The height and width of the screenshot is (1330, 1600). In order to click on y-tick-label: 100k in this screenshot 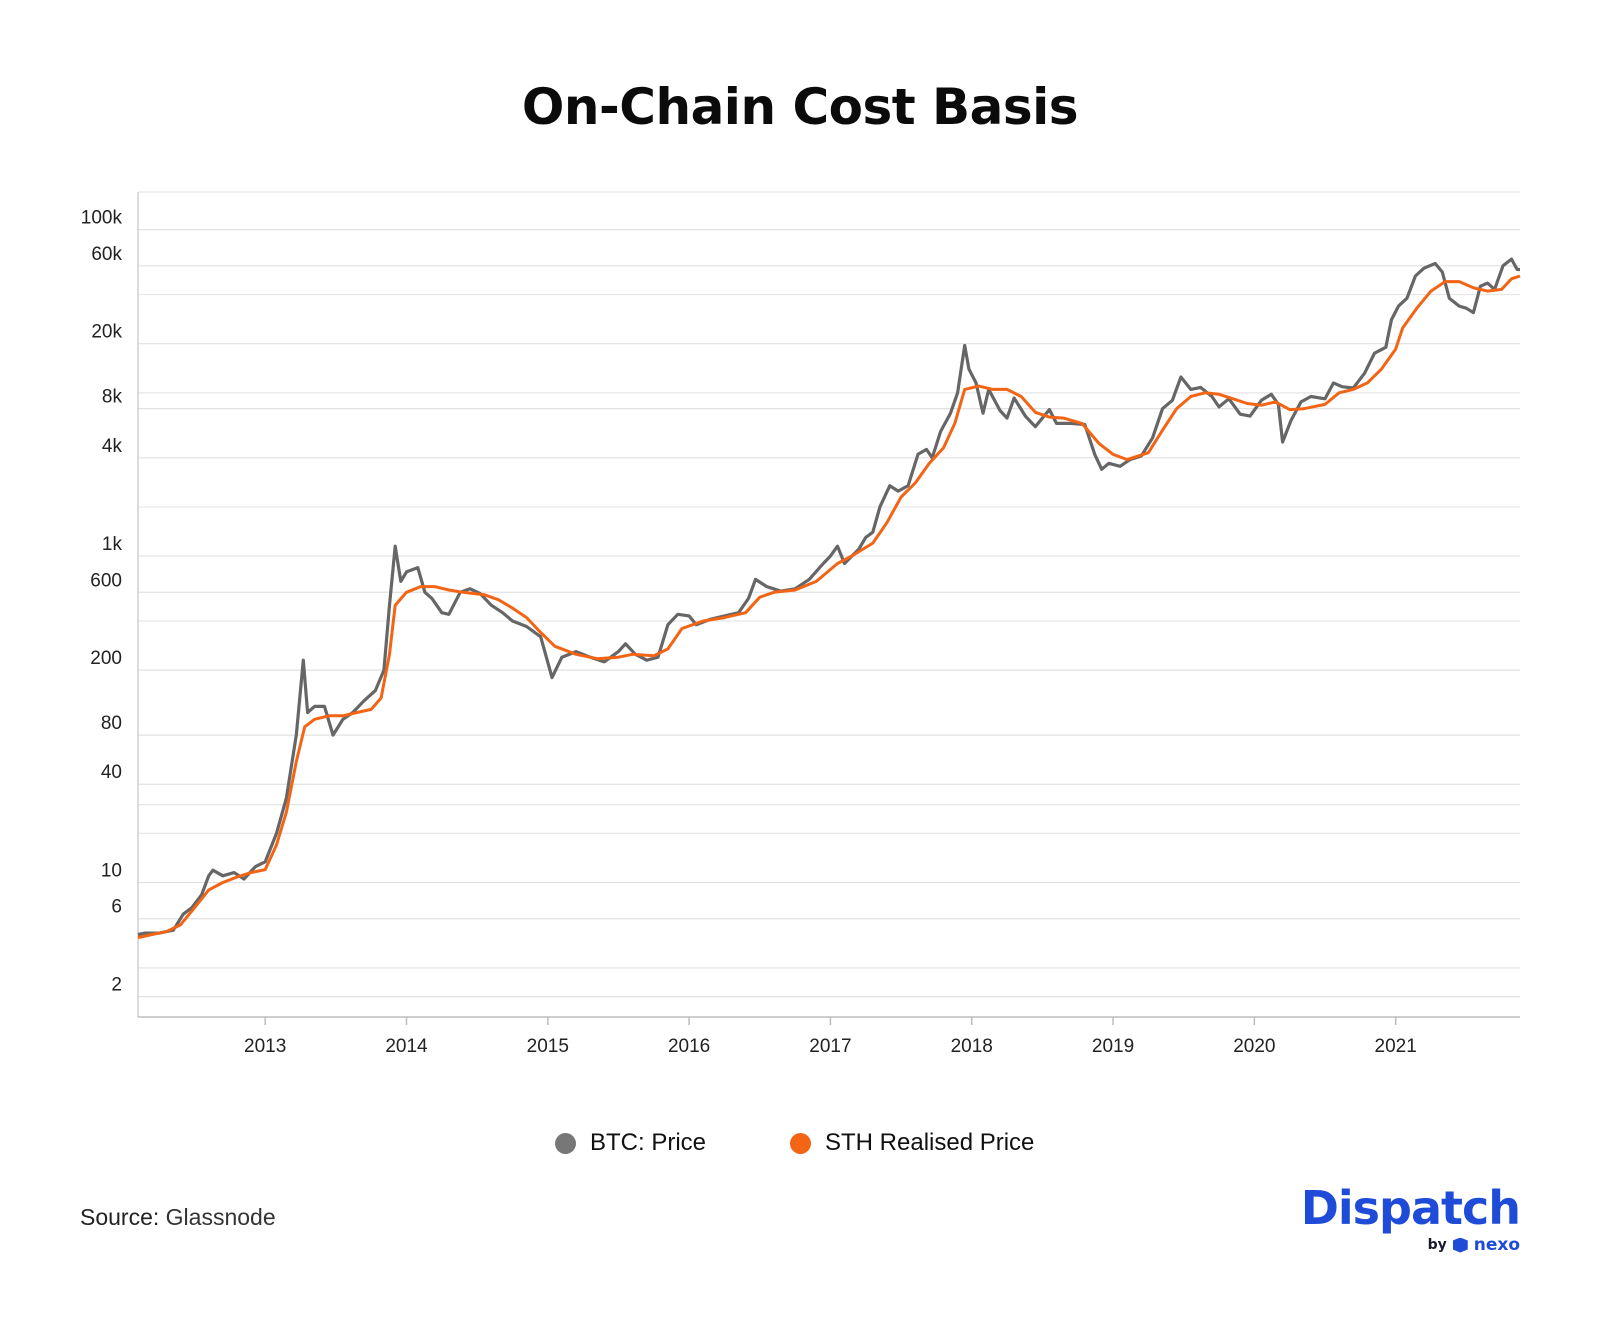, I will do `click(102, 218)`.